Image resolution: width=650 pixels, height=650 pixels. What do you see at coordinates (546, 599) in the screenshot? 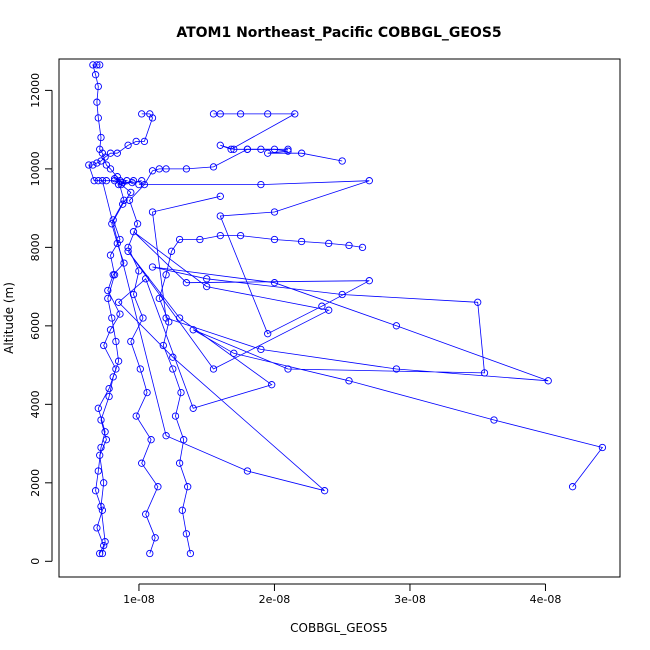
I see `x-tick-label: 4e-08` at bounding box center [546, 599].